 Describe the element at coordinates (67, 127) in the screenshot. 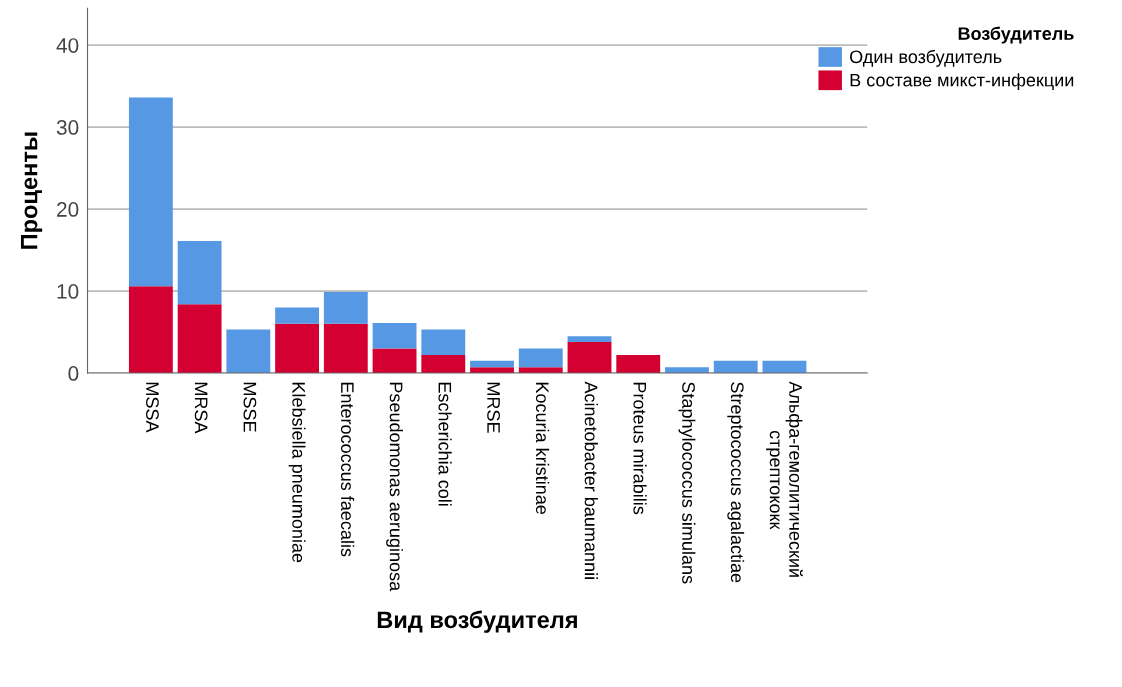

I see `y-tick-label: 30` at that location.